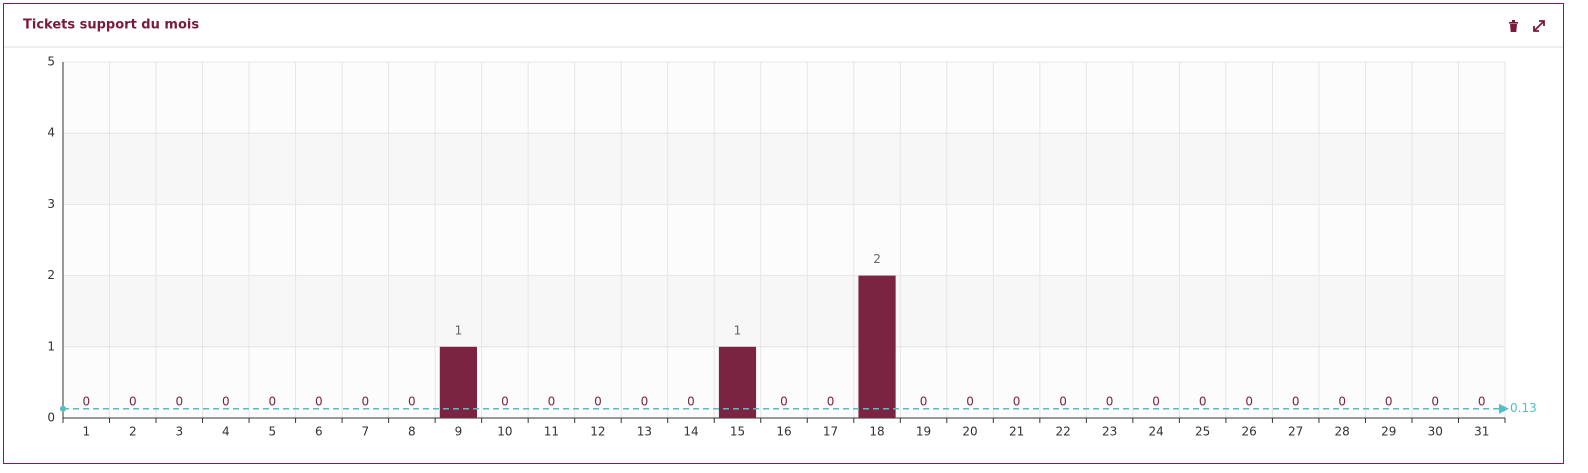 This screenshot has height=473, width=1588. I want to click on x-tick-label: 13, so click(644, 432).